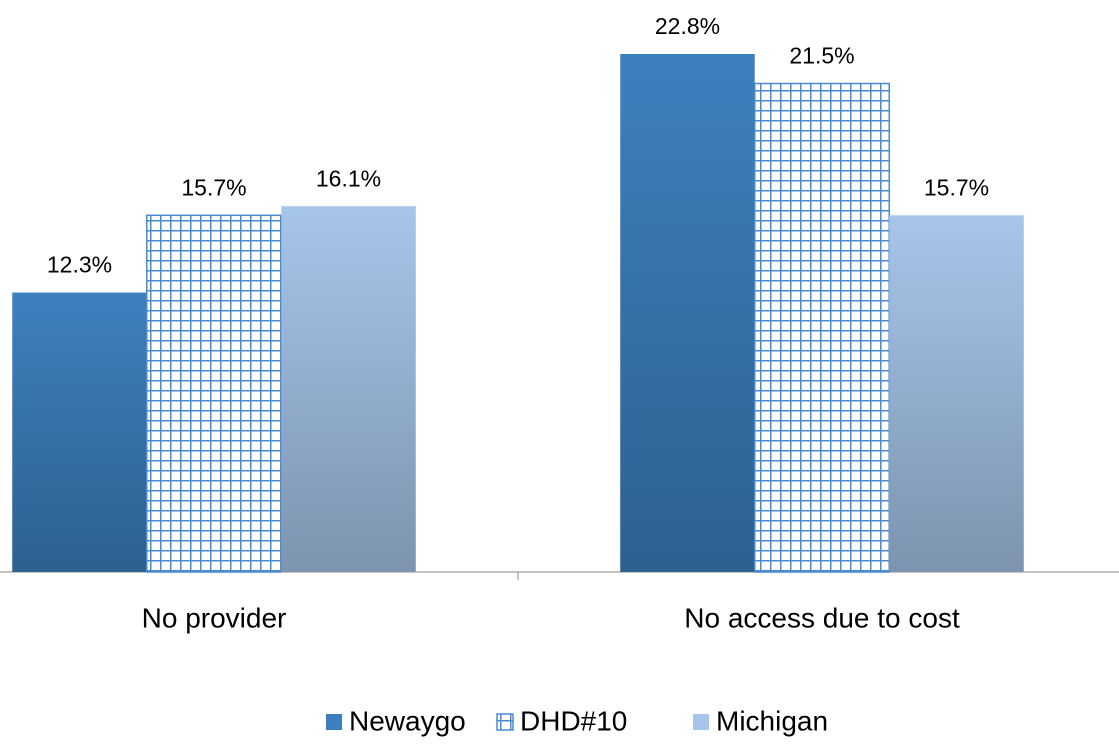 This screenshot has height=750, width=1119. Describe the element at coordinates (821, 56) in the screenshot. I see `data-label: 21.5%` at that location.